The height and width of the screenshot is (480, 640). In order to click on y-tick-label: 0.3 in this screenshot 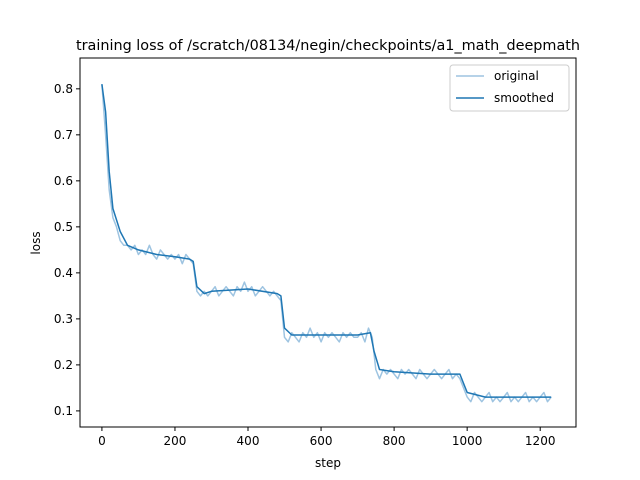, I will do `click(63, 319)`.